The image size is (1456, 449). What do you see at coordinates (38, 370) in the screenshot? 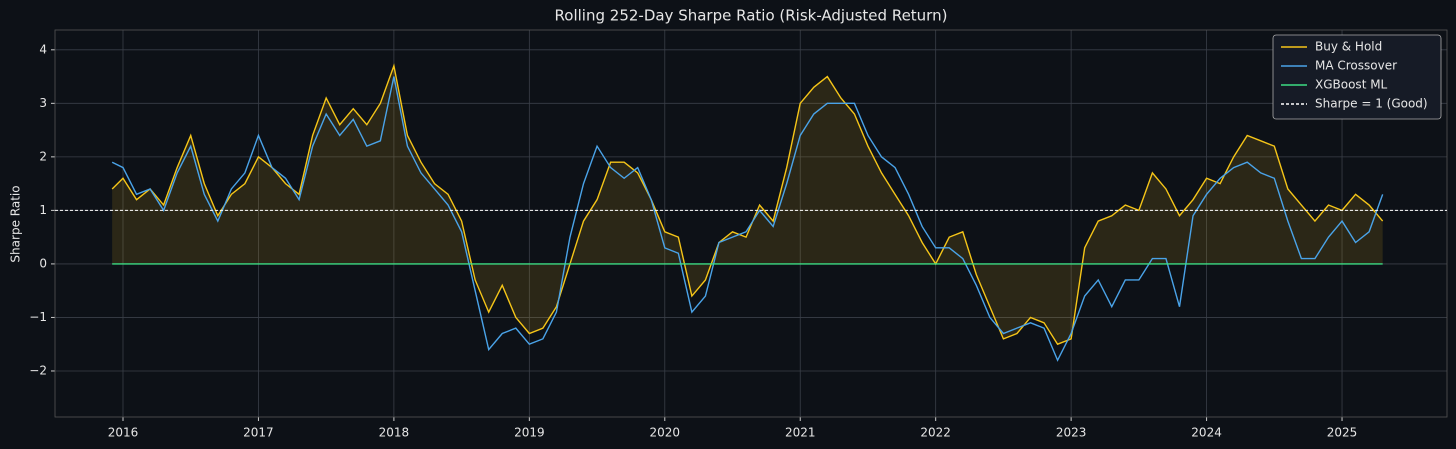
I see `y-tick-label: −2` at bounding box center [38, 370].